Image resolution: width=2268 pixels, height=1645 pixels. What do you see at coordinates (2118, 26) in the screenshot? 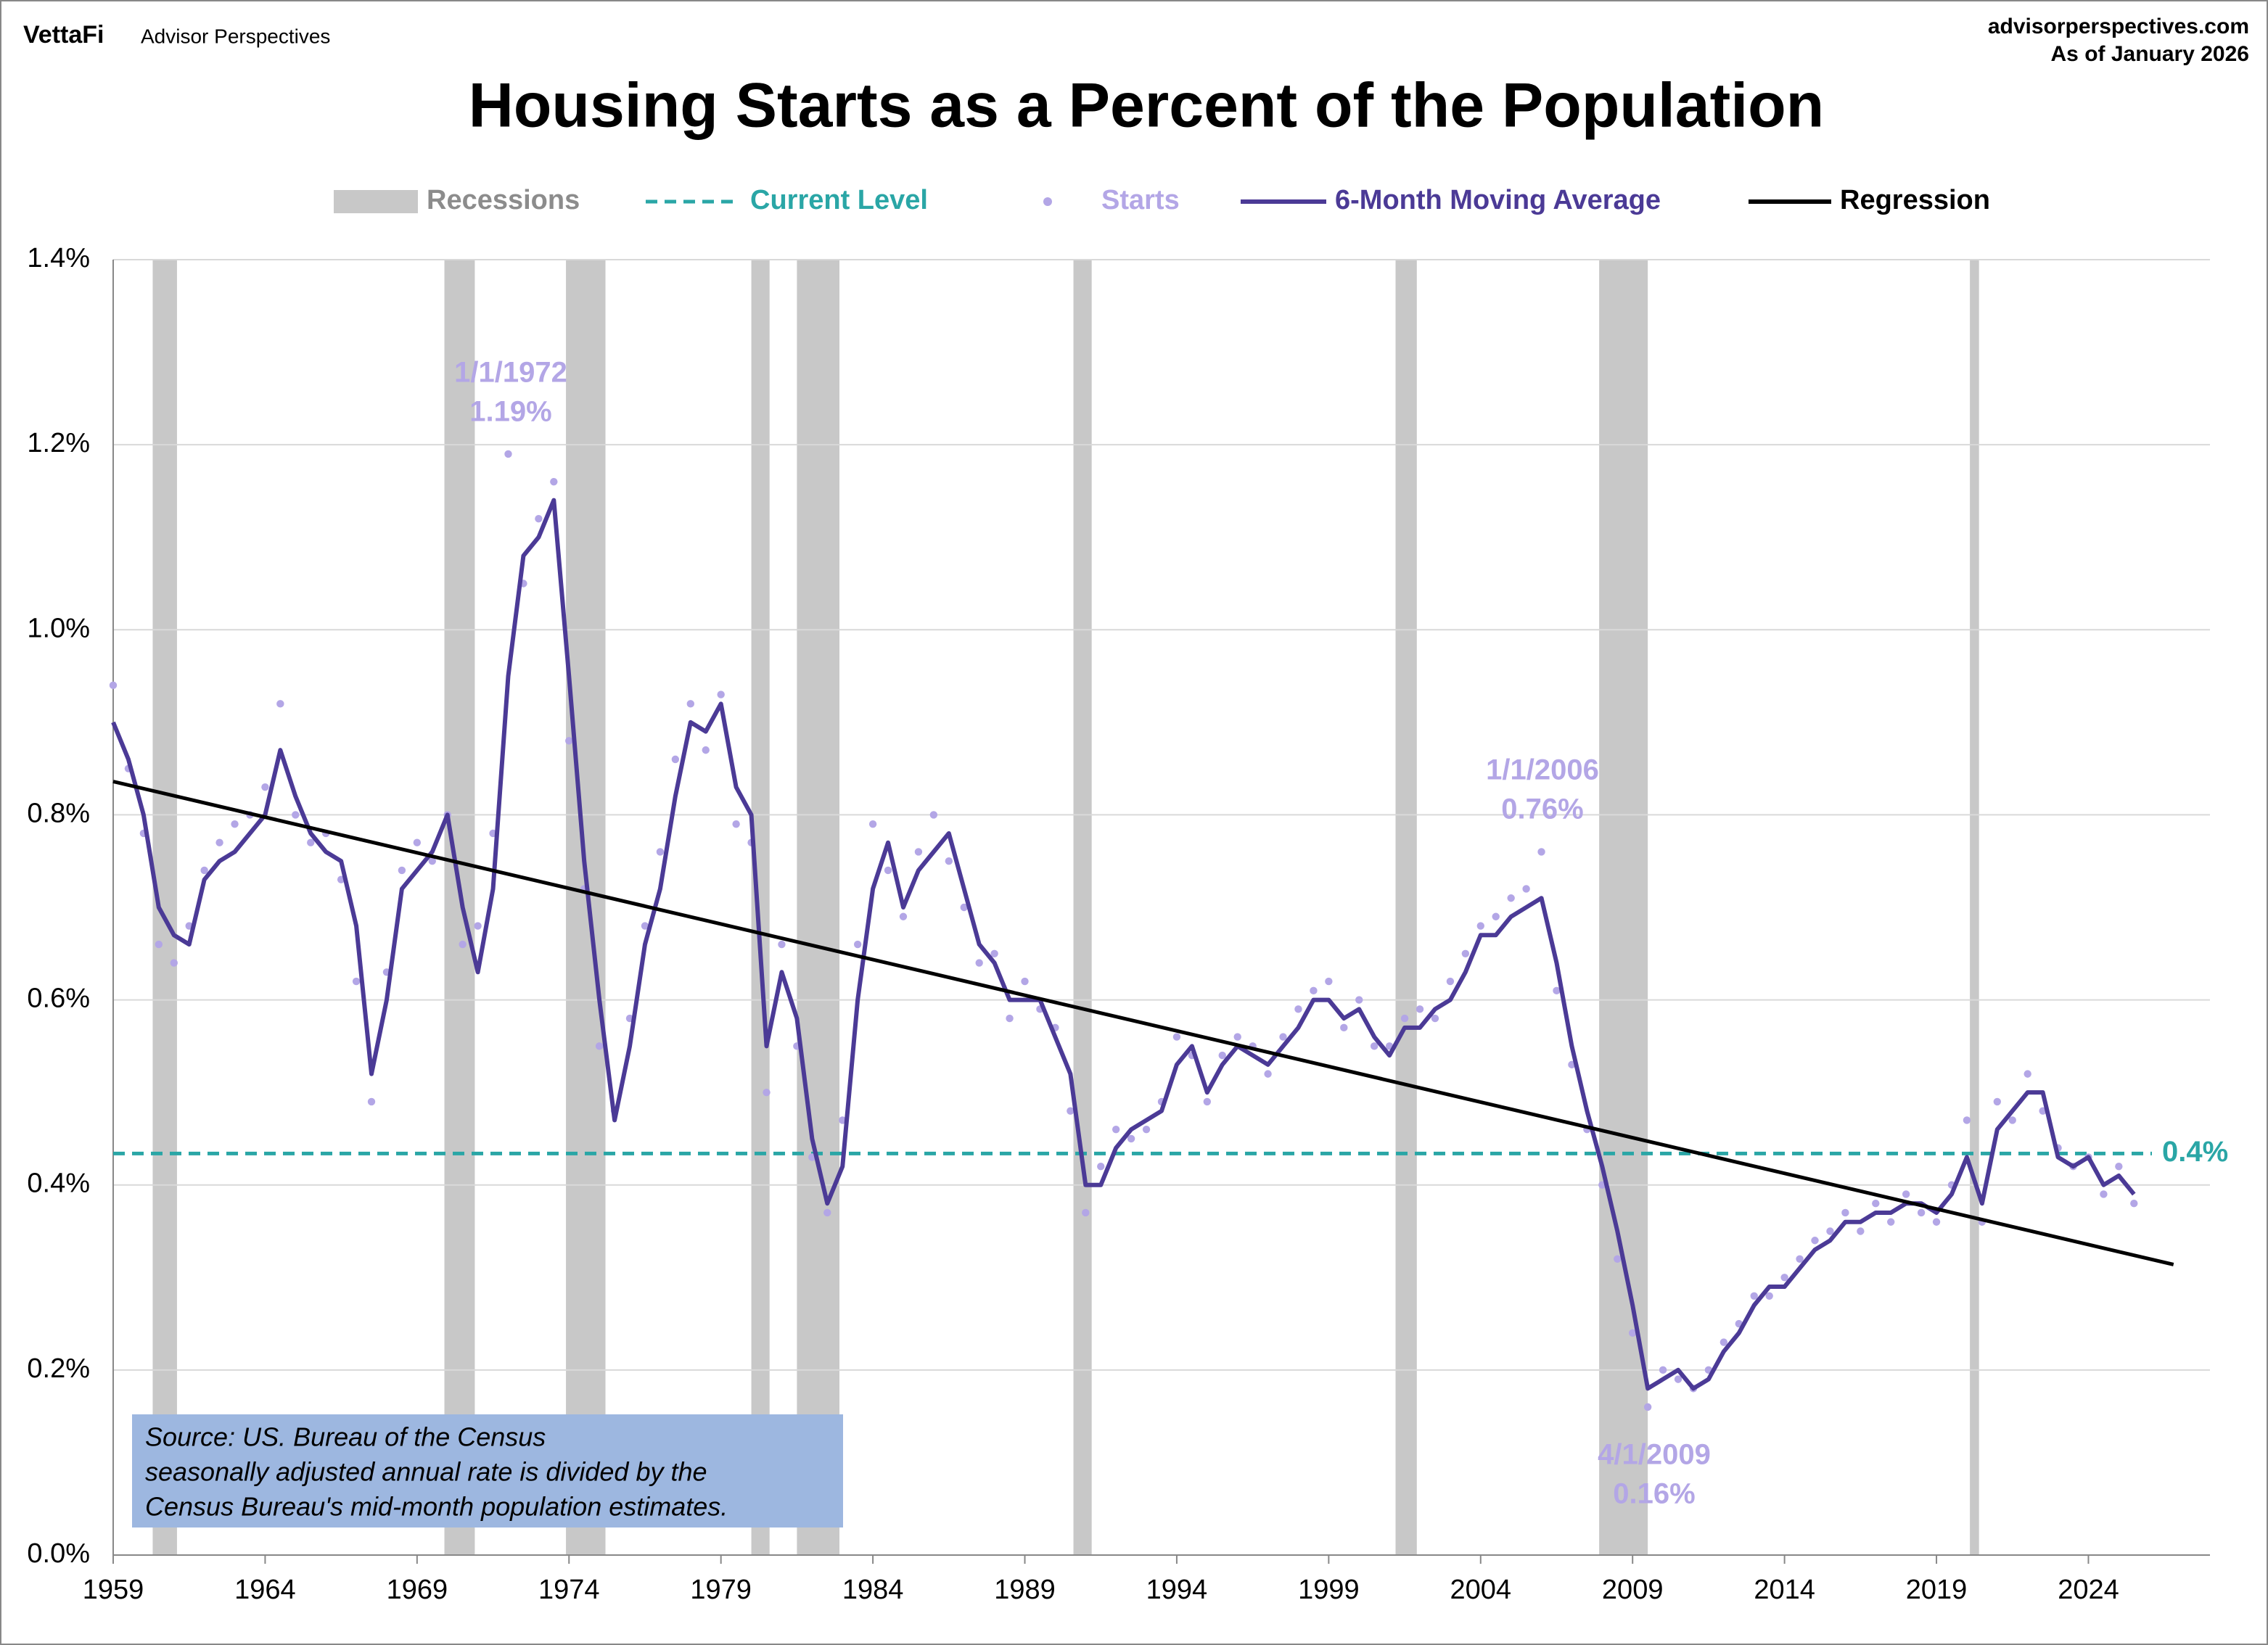
I see `site-url: advisorperspectives.com` at bounding box center [2118, 26].